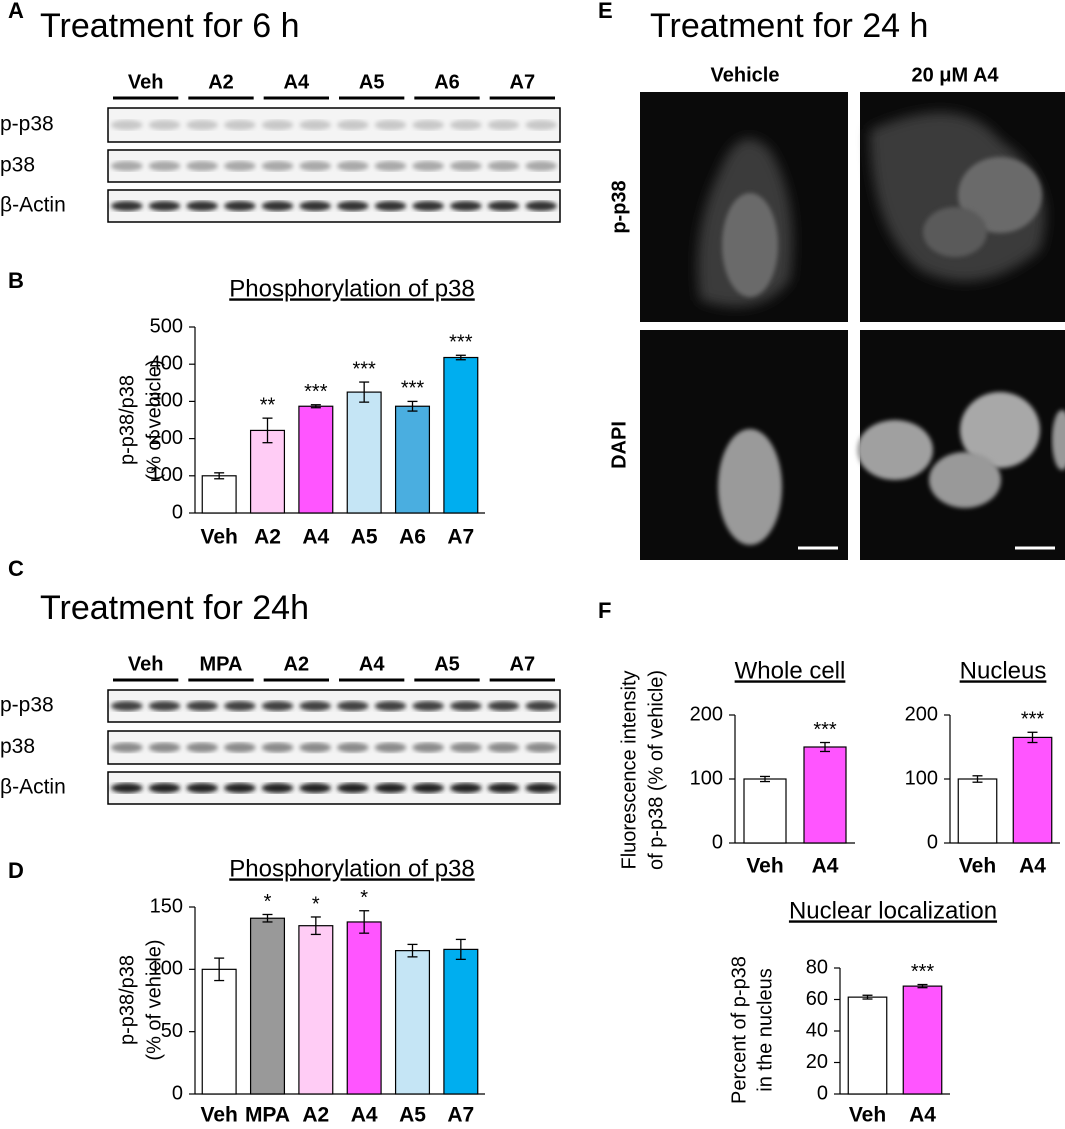  I want to click on panel-title: Treatment for 6 h, so click(170, 26).